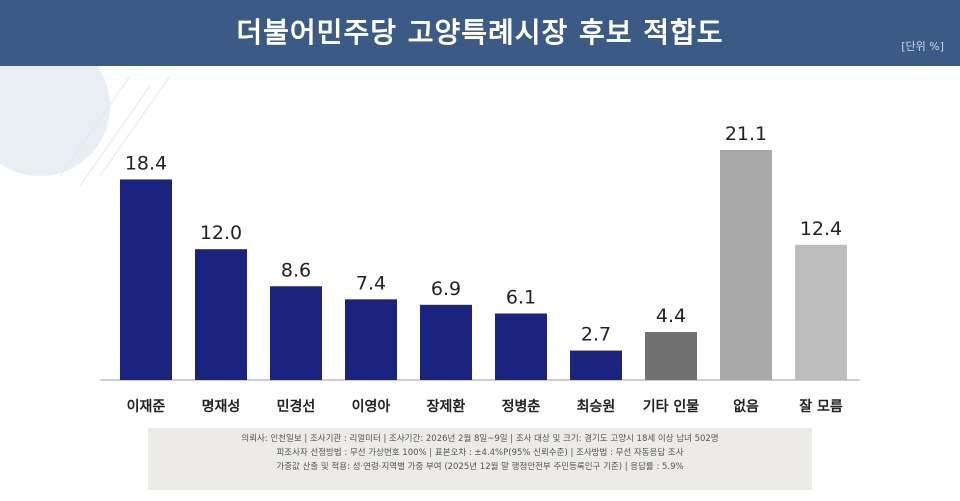  Describe the element at coordinates (746, 407) in the screenshot. I see `category-label-8: 없음` at that location.